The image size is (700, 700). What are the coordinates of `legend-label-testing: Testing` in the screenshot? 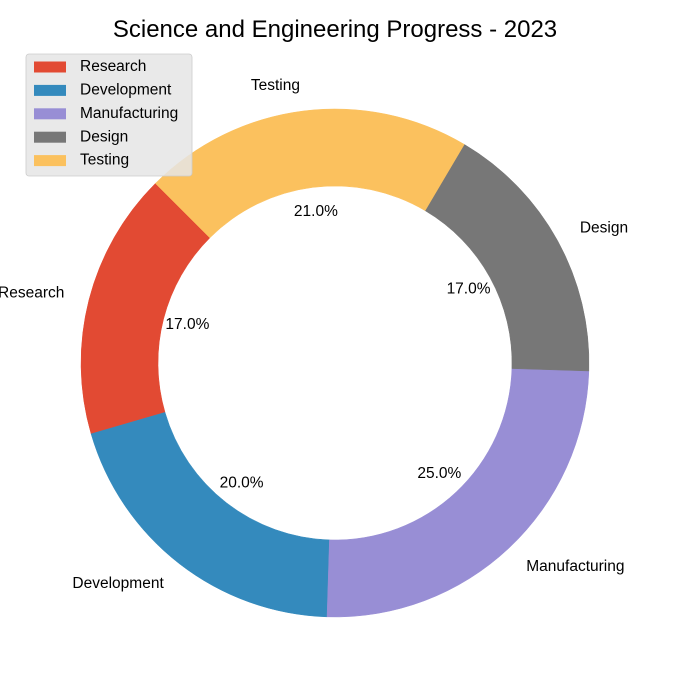 It's located at (104, 160).